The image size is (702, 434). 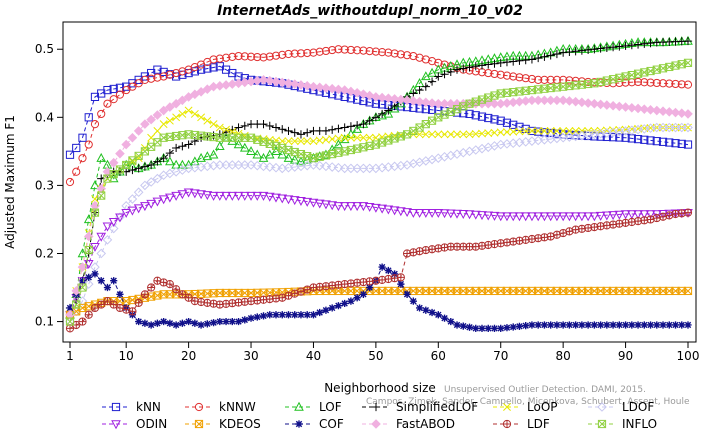 What do you see at coordinates (240, 424) in the screenshot?
I see `legend-label: KDEOS` at bounding box center [240, 424].